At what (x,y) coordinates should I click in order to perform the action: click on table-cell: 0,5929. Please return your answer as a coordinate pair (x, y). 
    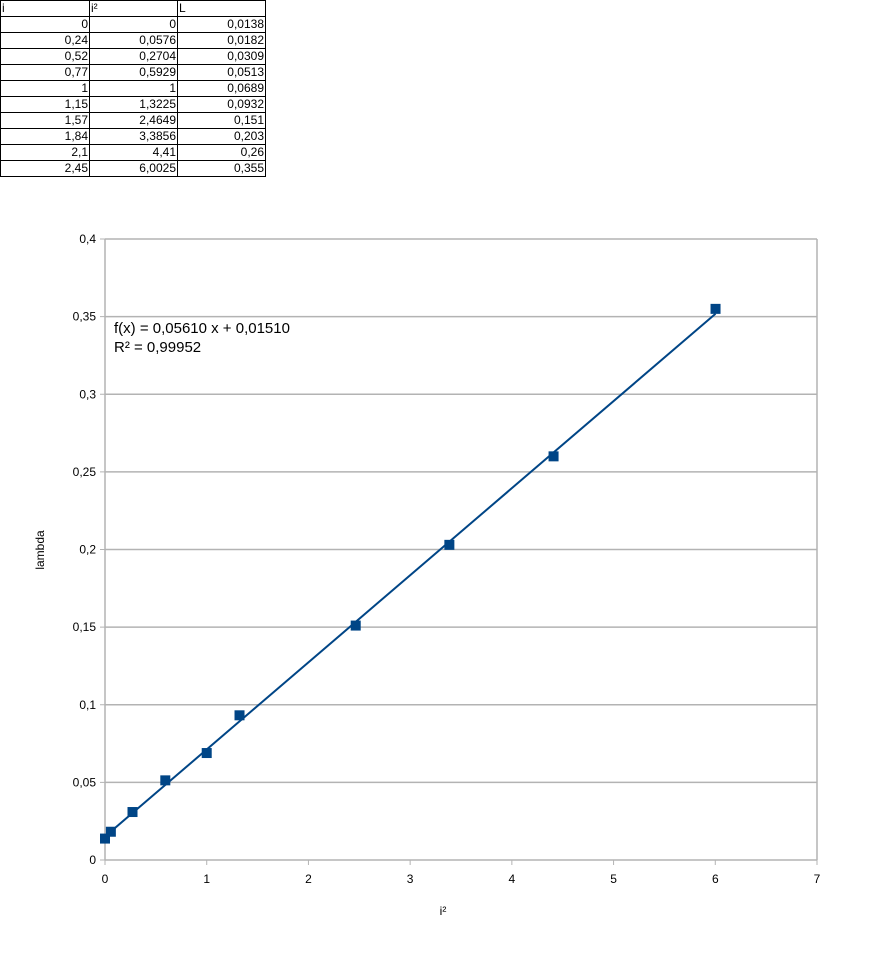
    Looking at the image, I should click on (133, 72).